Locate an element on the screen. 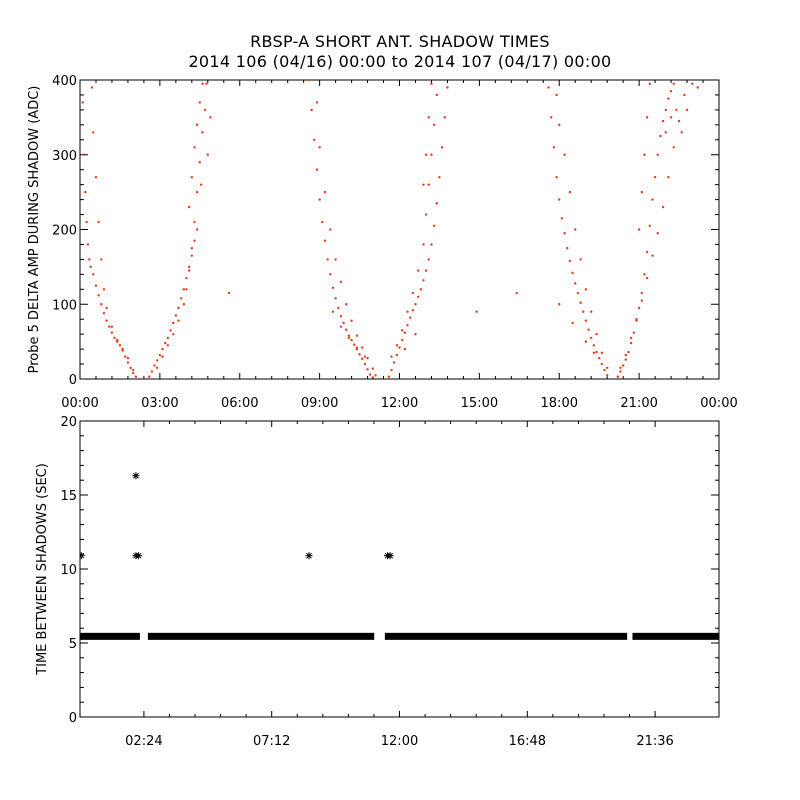 The height and width of the screenshot is (800, 800). y-tick-label: 100 is located at coordinates (64, 305).